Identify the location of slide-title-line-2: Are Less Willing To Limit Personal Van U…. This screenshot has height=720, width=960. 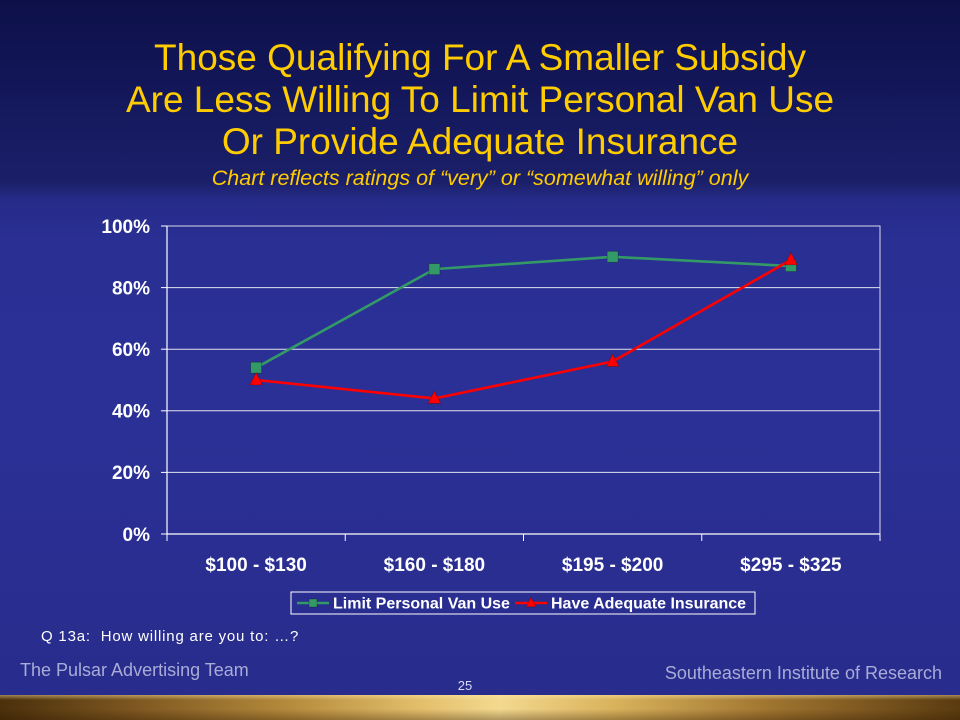
(480, 99).